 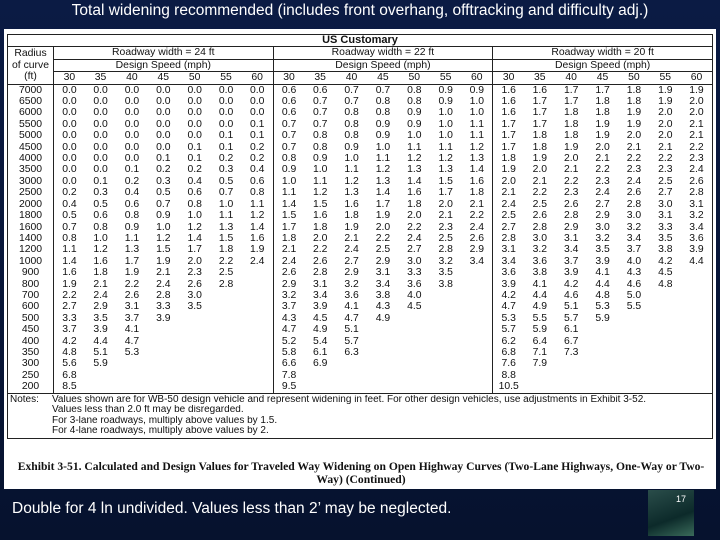 What do you see at coordinates (68, 375) in the screenshot?
I see `cell: 6.8` at bounding box center [68, 375].